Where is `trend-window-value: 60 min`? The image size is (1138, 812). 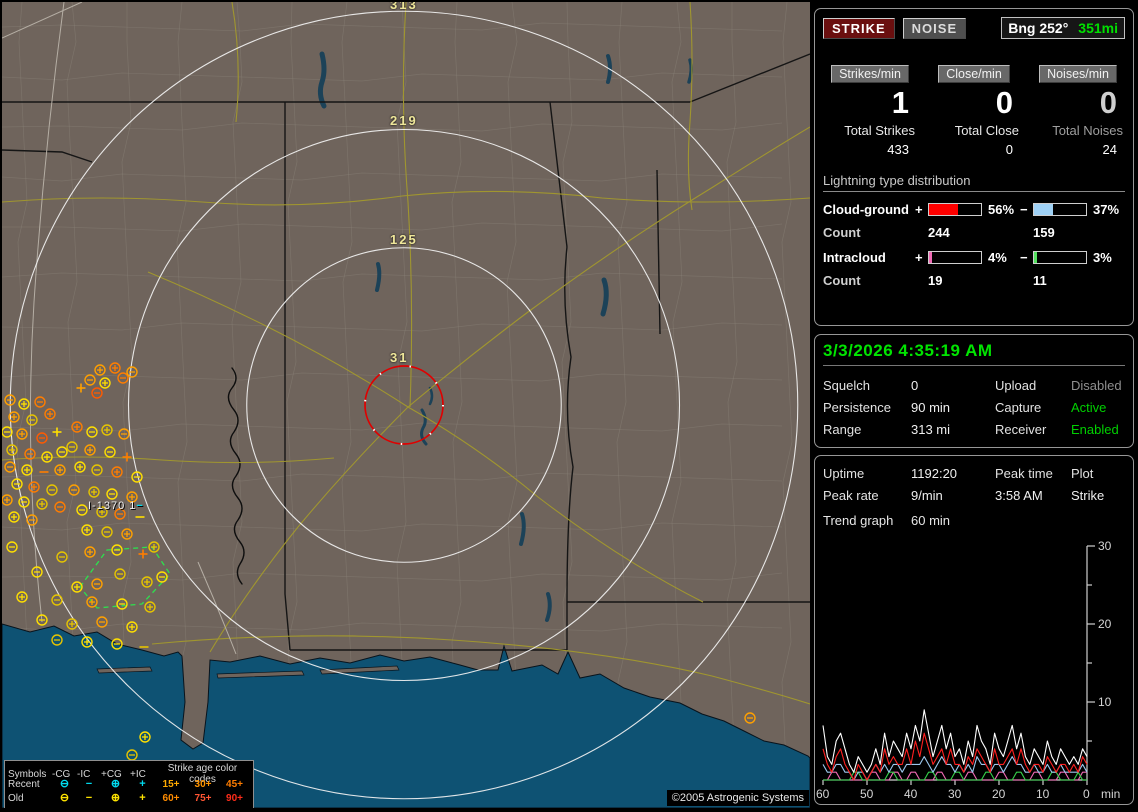 trend-window-value: 60 min is located at coordinates (931, 520).